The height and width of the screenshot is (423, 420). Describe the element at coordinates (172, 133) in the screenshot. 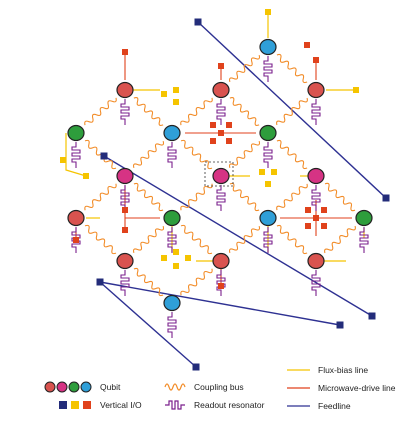

I see `qubit-q6` at that location.